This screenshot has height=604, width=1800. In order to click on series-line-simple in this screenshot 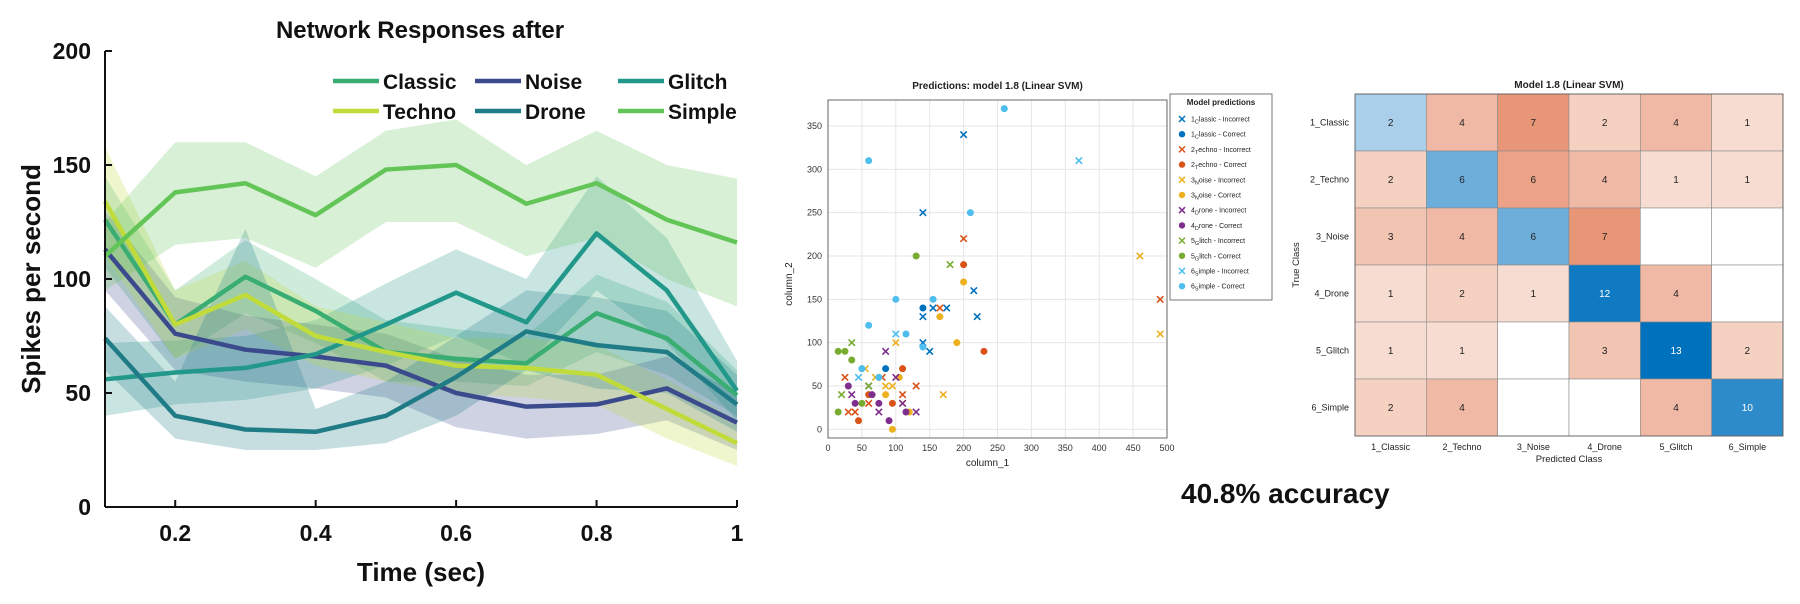, I will do `click(420, 210)`.